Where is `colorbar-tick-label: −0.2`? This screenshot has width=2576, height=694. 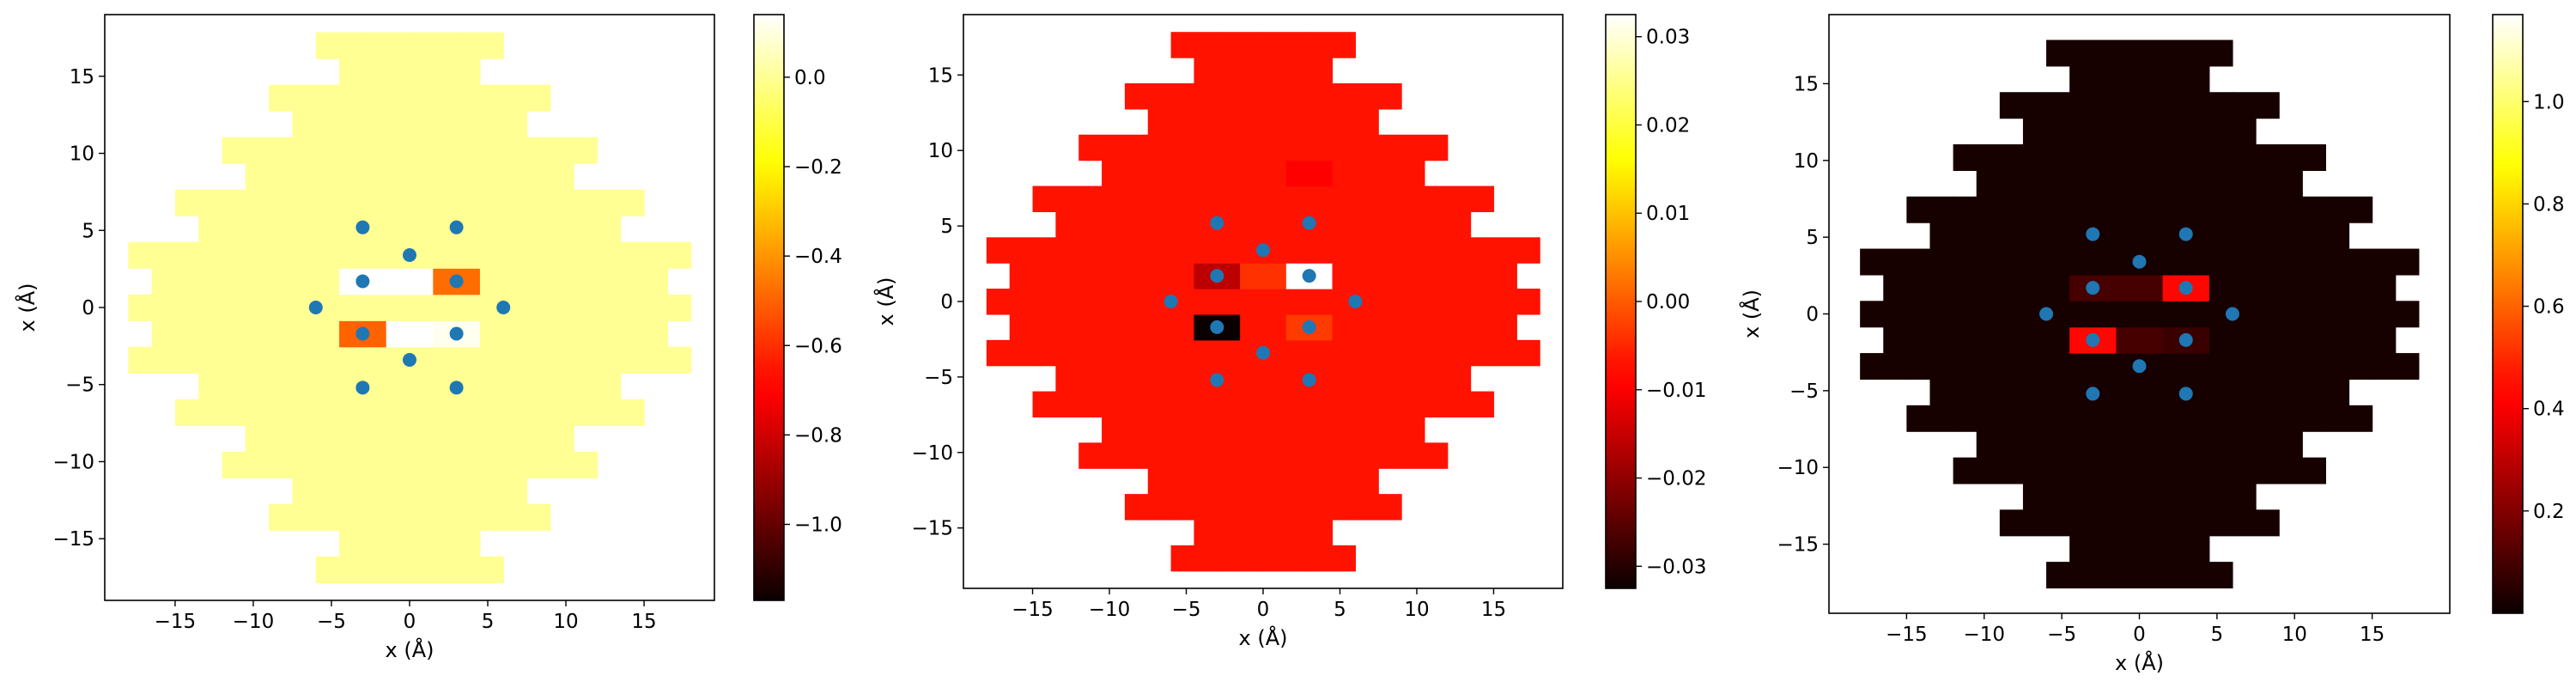 colorbar-tick-label: −0.2 is located at coordinates (818, 167).